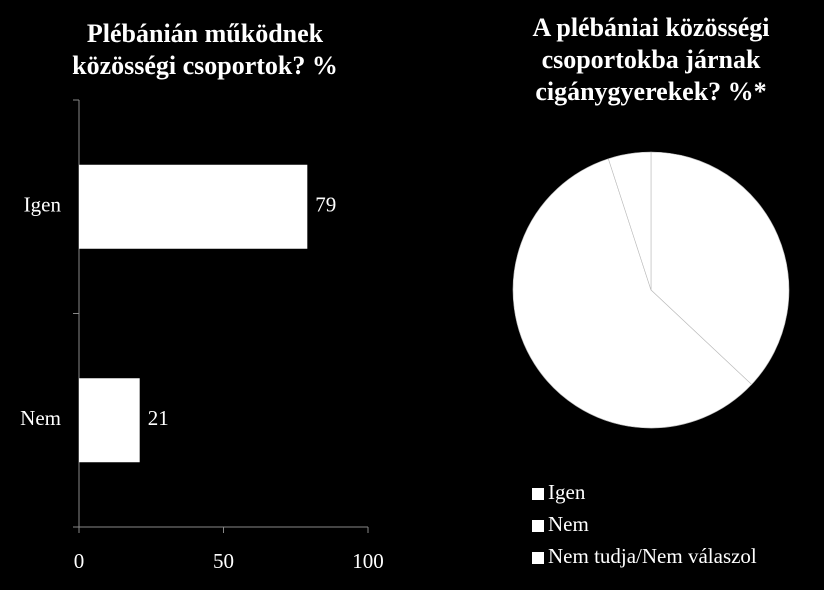  What do you see at coordinates (567, 492) in the screenshot?
I see `legend-label: Igen` at bounding box center [567, 492].